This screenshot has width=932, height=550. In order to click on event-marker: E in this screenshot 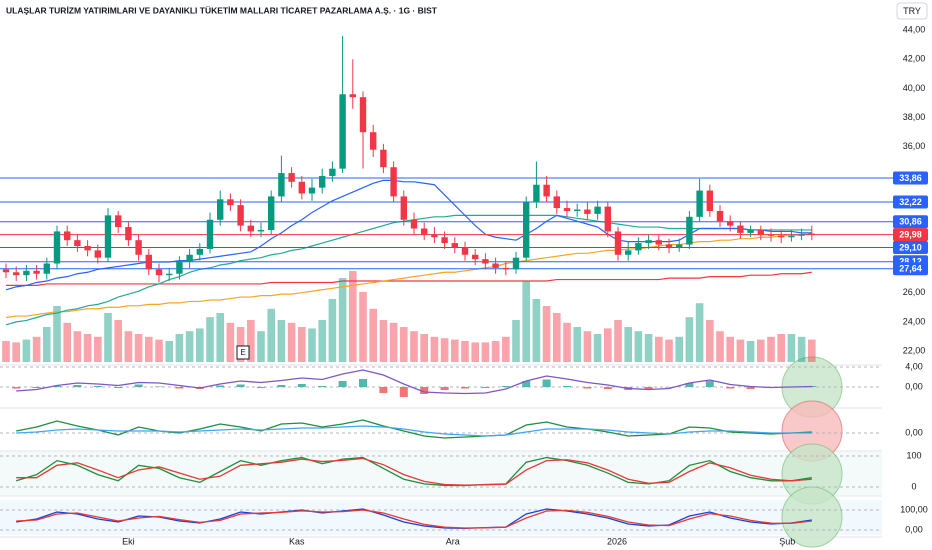, I will do `click(242, 352)`.